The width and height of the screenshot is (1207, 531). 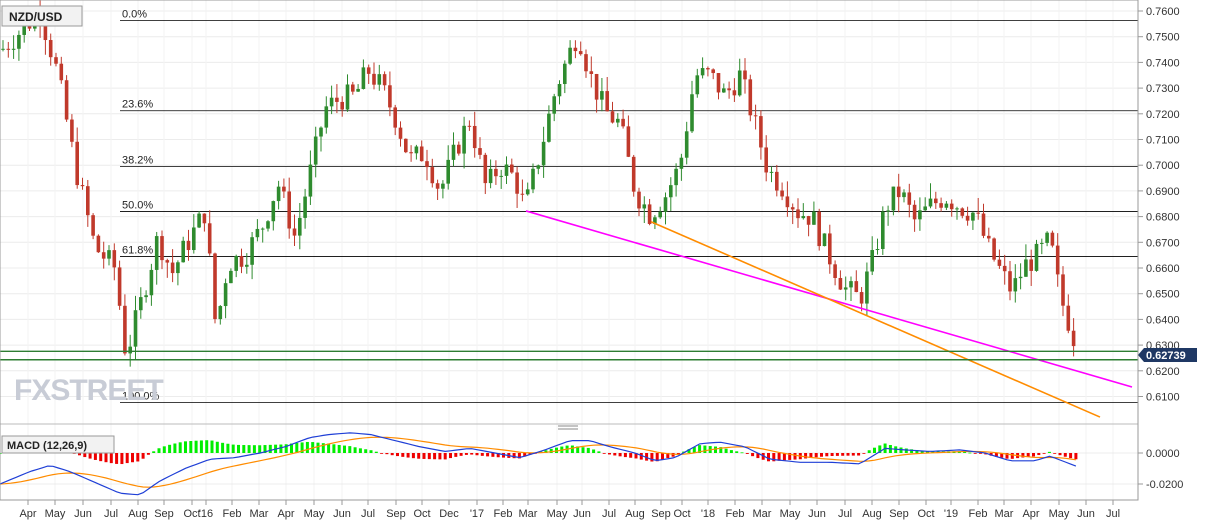 I want to click on x-tick-label: '18, so click(x=708, y=514).